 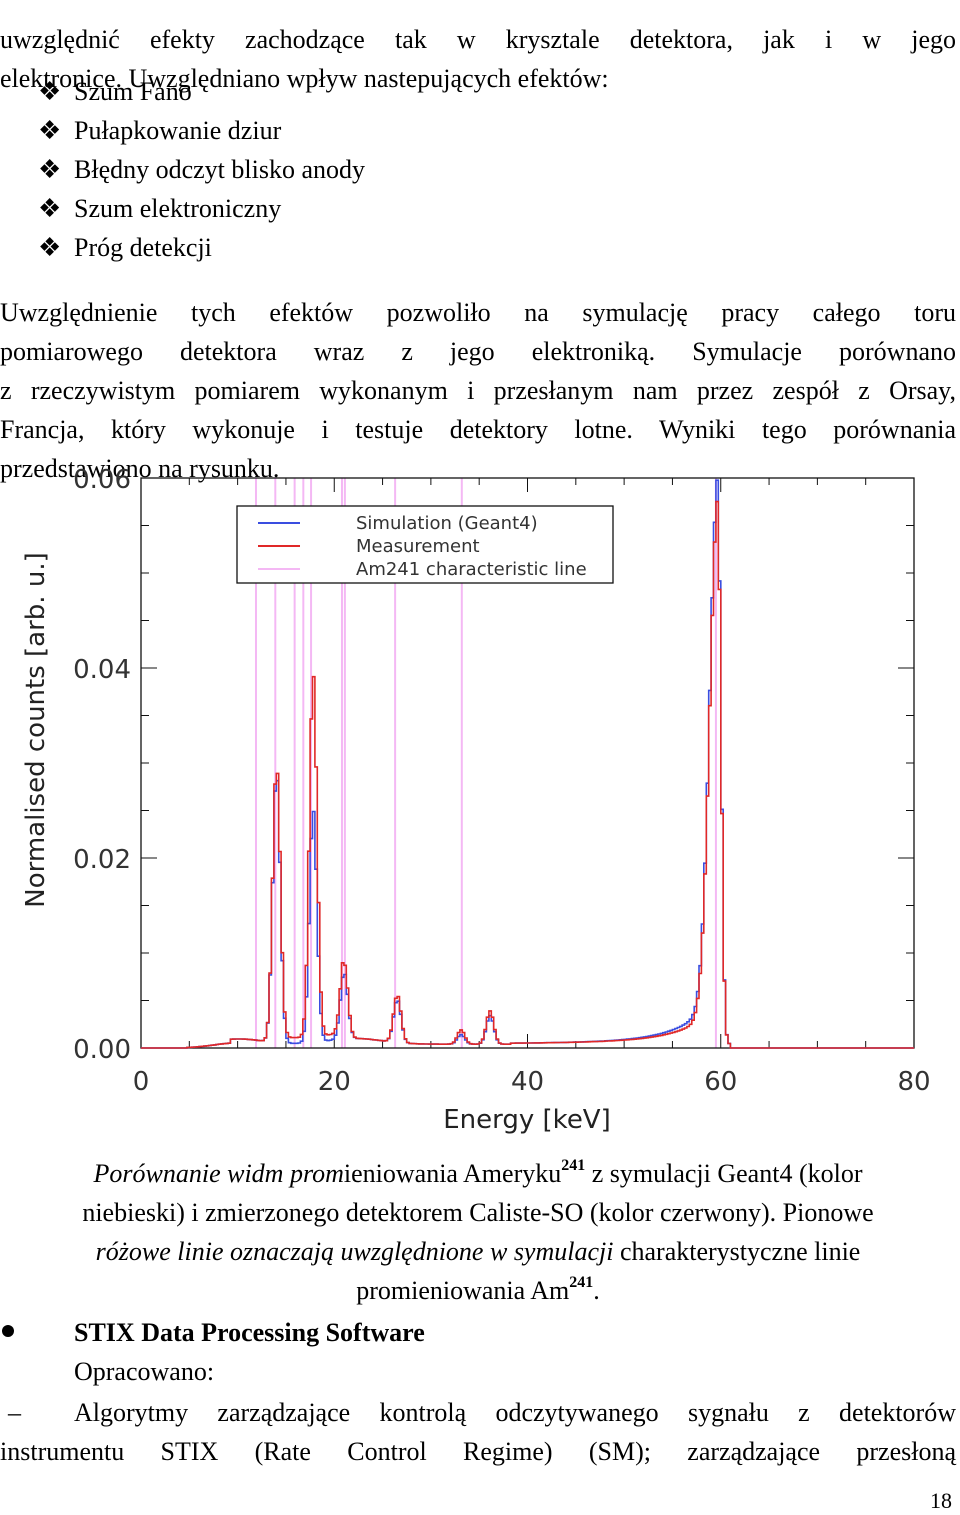 I want to click on effect-label: Pułapkowanie dziur, so click(x=178, y=130).